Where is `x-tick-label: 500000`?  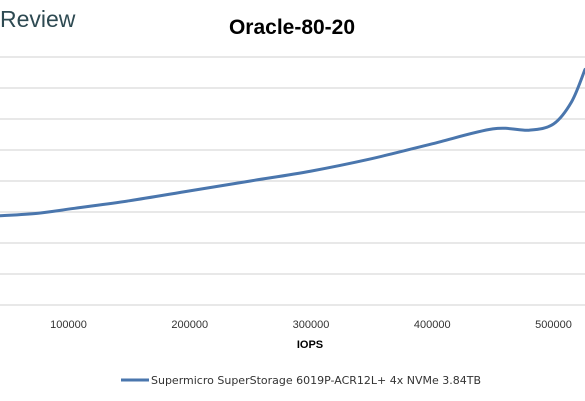
x-tick-label: 500000 is located at coordinates (553, 325).